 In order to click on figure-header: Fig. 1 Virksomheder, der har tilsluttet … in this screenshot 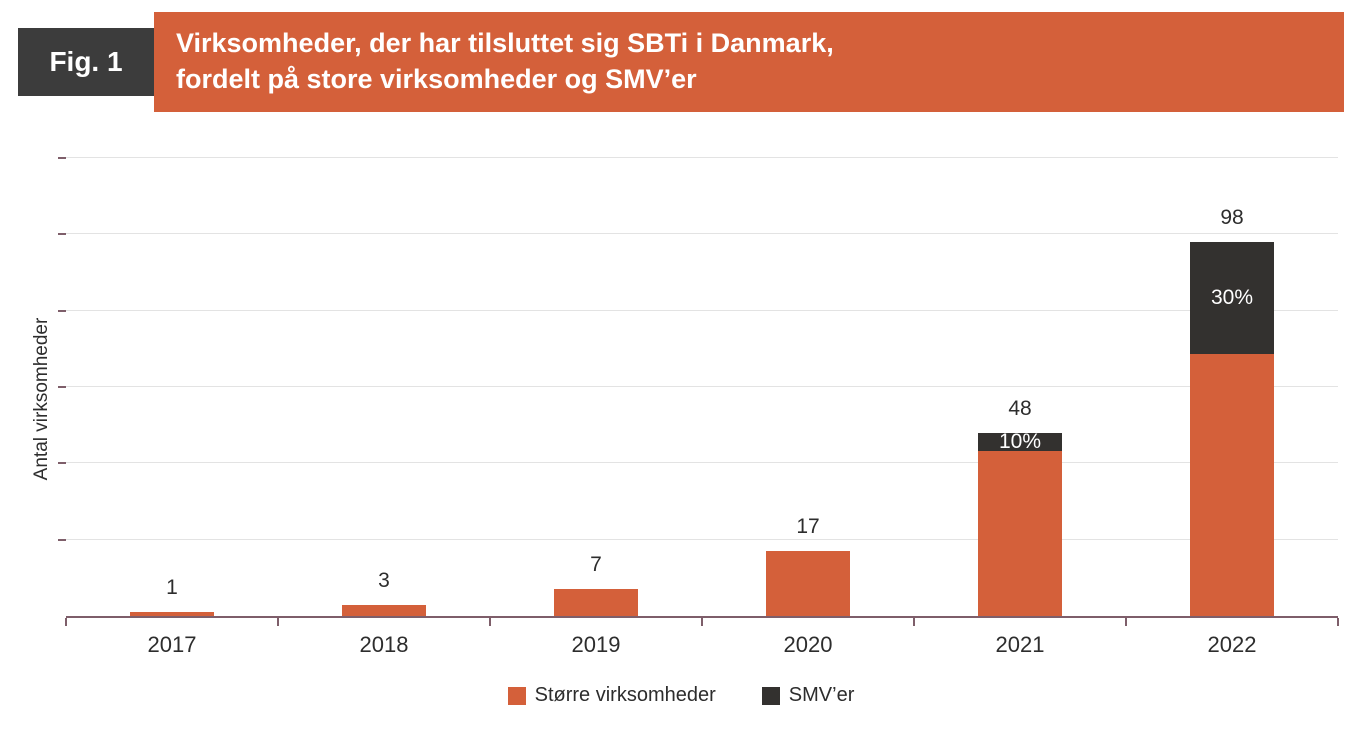, I will do `click(681, 62)`.